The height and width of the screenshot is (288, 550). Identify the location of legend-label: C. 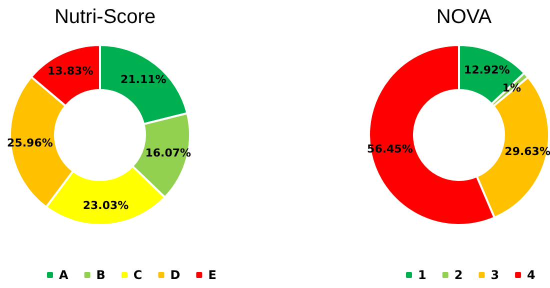
(137, 275).